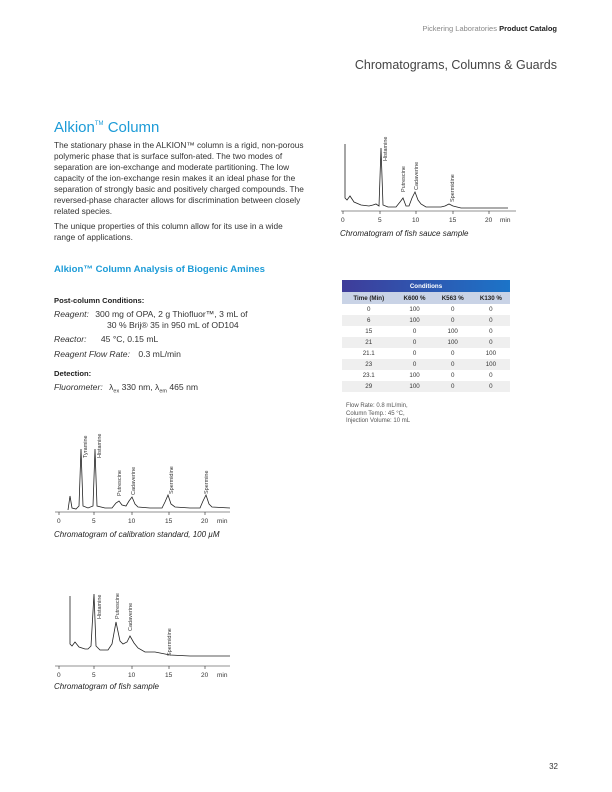  I want to click on reagent-label: Reagent:, so click(71, 314).